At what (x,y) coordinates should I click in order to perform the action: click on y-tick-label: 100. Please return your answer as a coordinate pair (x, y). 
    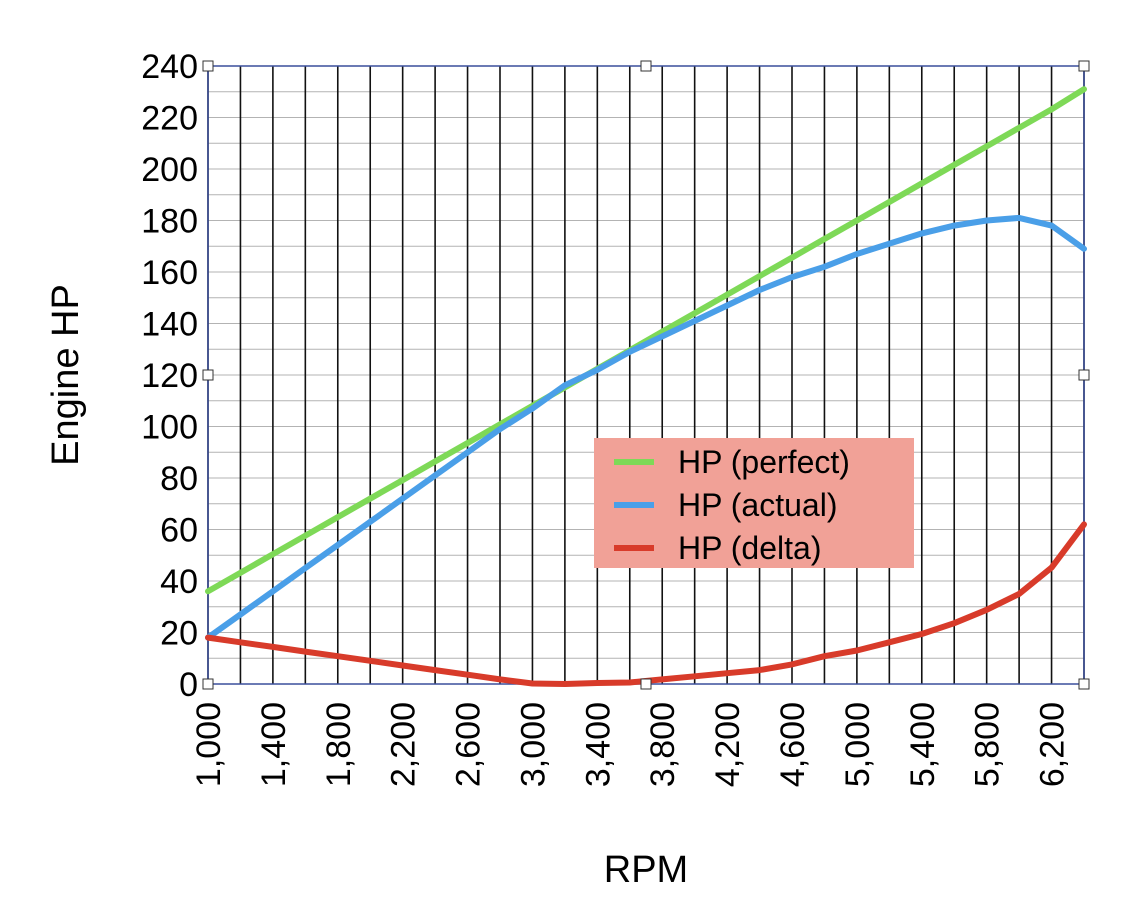
    Looking at the image, I should click on (169, 428).